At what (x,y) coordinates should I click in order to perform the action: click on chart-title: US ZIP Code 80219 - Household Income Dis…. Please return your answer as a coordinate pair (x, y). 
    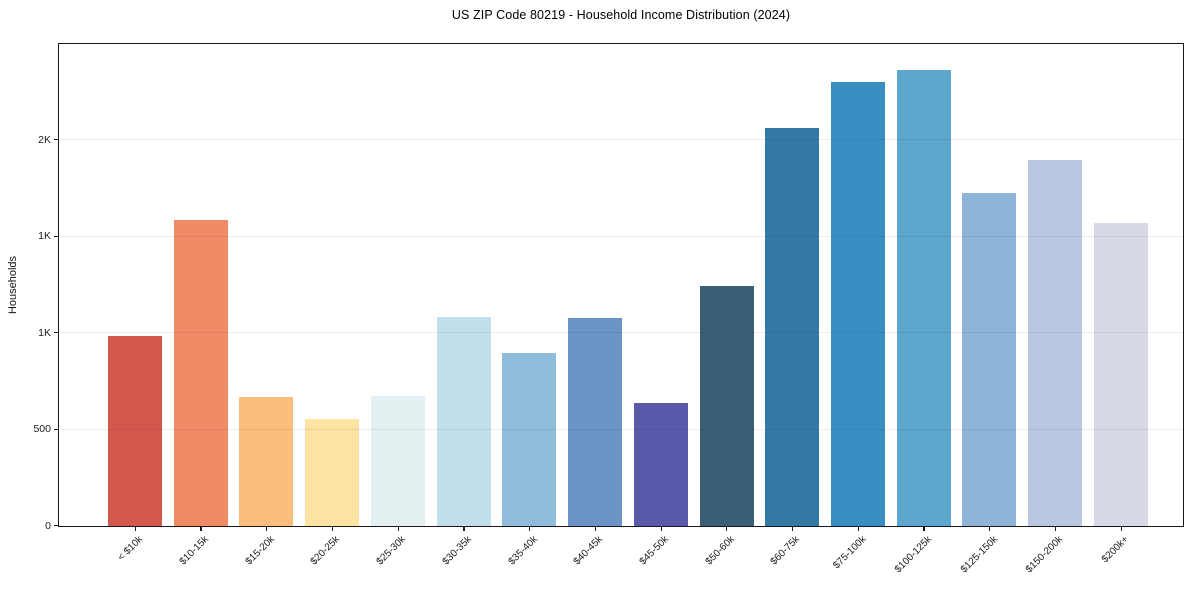
    Looking at the image, I should click on (621, 15).